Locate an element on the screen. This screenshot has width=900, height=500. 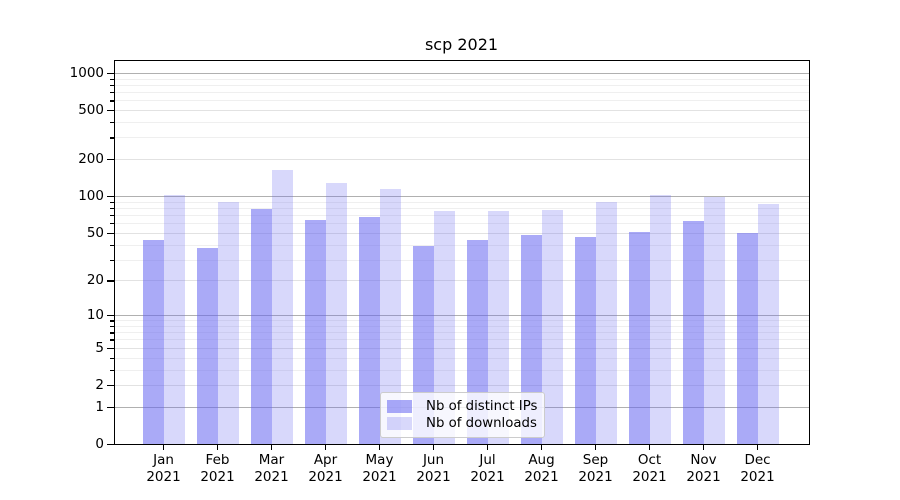
x-tick-may is located at coordinates (379, 447).